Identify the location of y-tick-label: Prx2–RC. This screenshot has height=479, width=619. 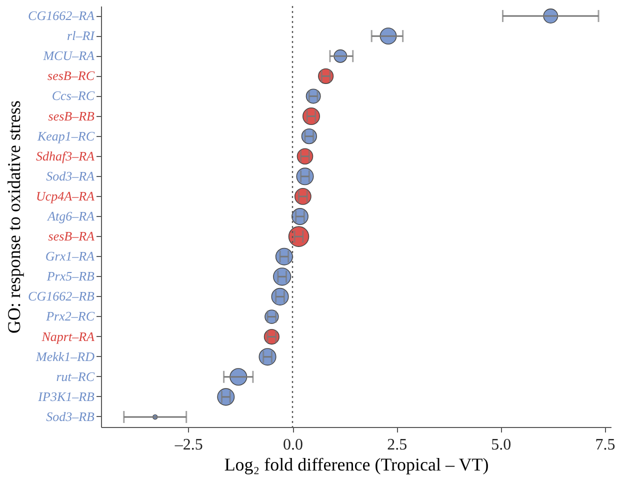
(70, 316).